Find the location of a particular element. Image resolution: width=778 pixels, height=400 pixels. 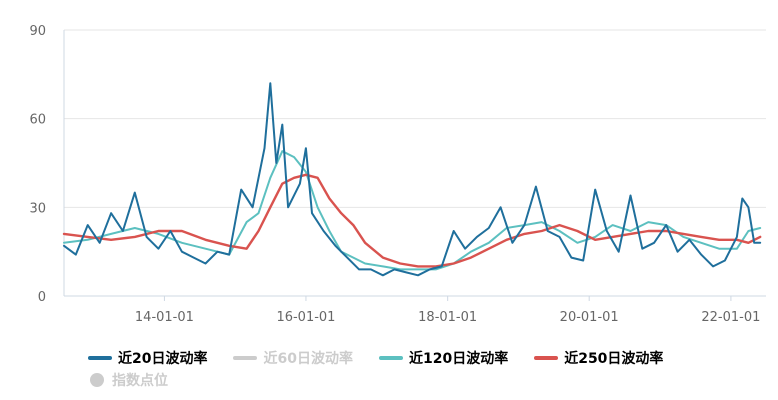

y-tick-label-90: 90 is located at coordinates (37, 31).